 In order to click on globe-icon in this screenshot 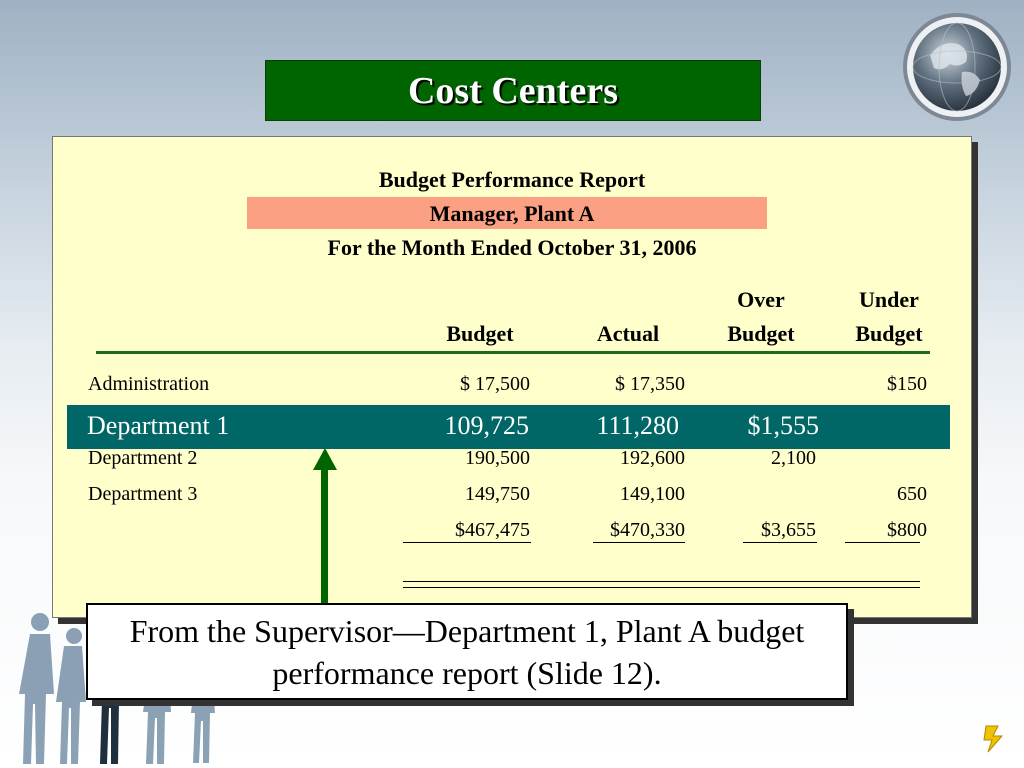, I will do `click(957, 67)`.